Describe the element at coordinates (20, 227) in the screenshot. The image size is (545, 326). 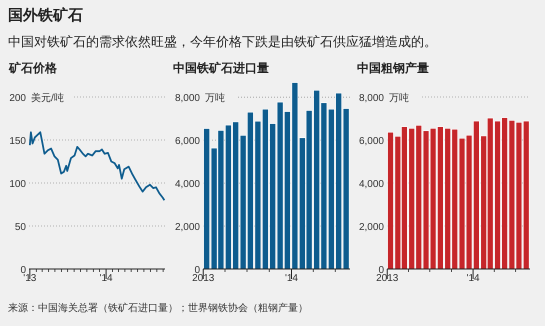
I see `y-tick-label: 50` at that location.